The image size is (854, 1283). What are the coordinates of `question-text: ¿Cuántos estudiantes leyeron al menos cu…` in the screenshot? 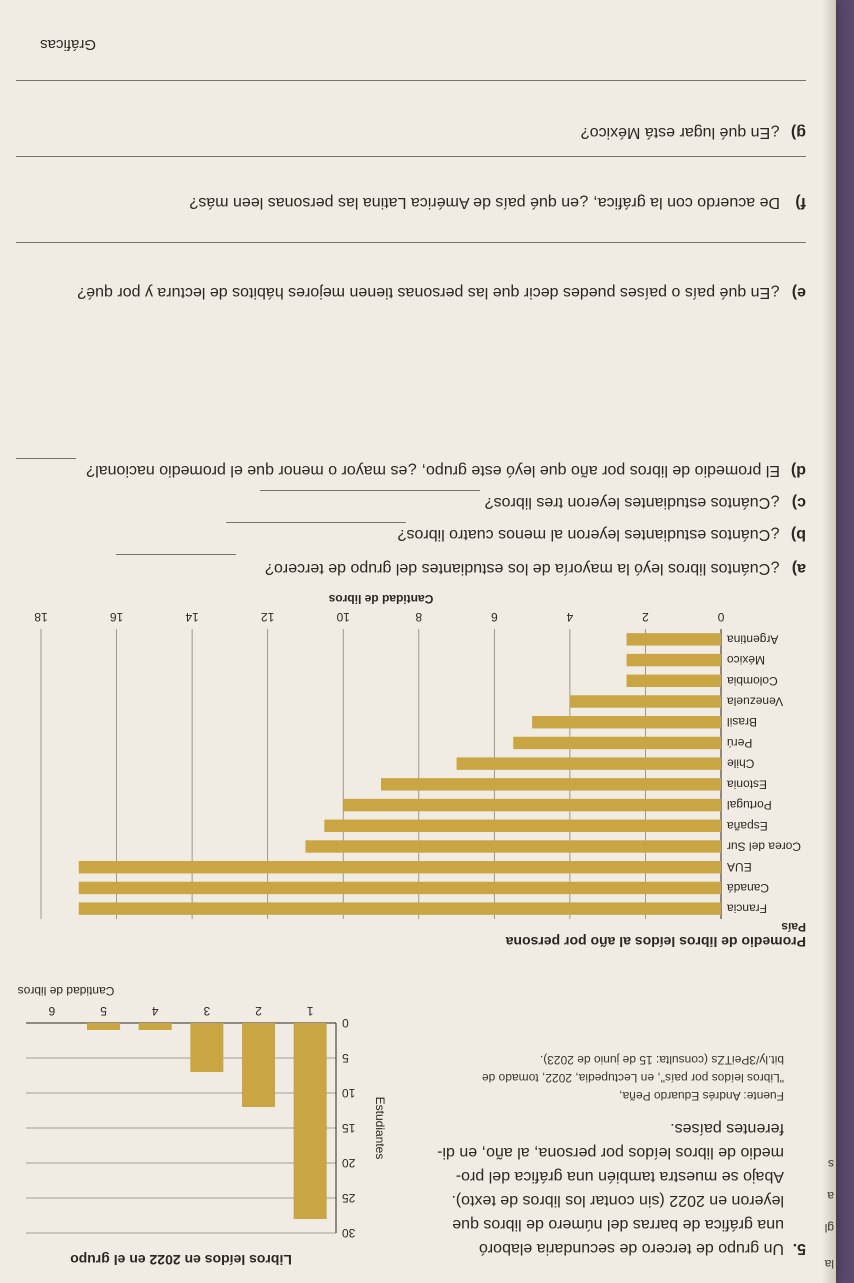 It's located at (588, 534).